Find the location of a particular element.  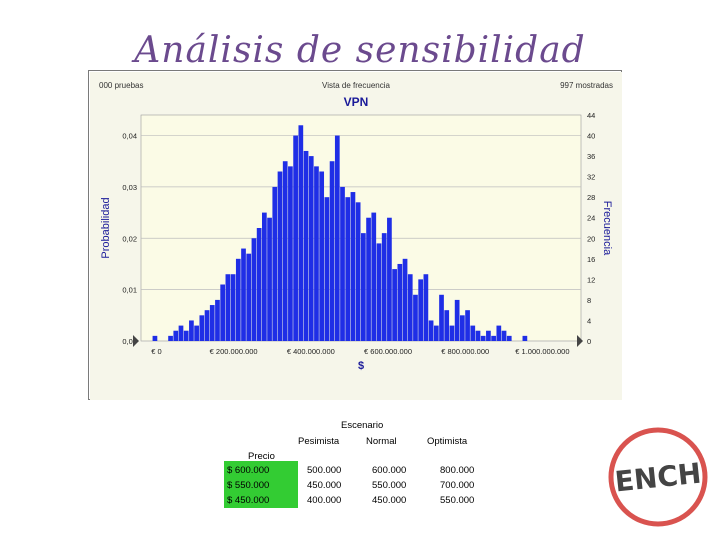

table-cell: 800.000 is located at coordinates (457, 470).